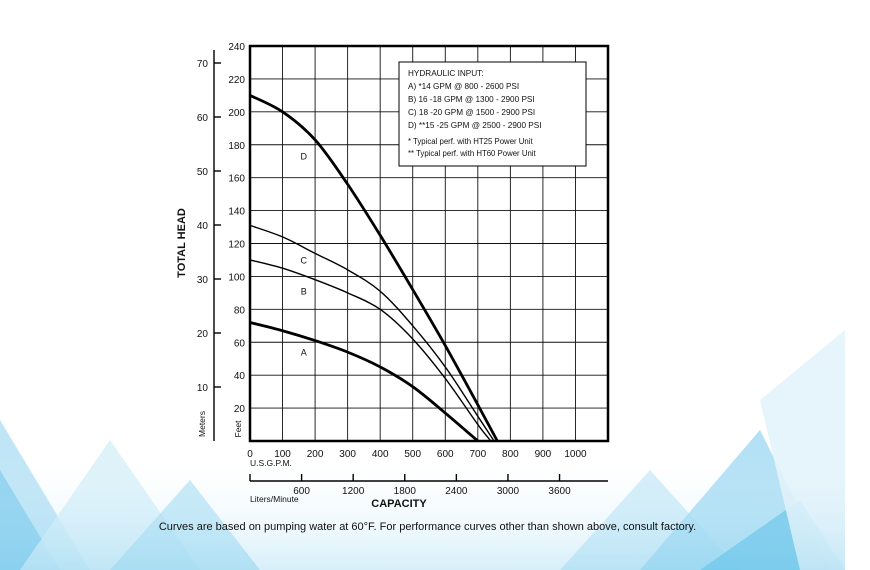 The image size is (870, 570). Describe the element at coordinates (303, 157) in the screenshot. I see `series-label-d: D` at that location.